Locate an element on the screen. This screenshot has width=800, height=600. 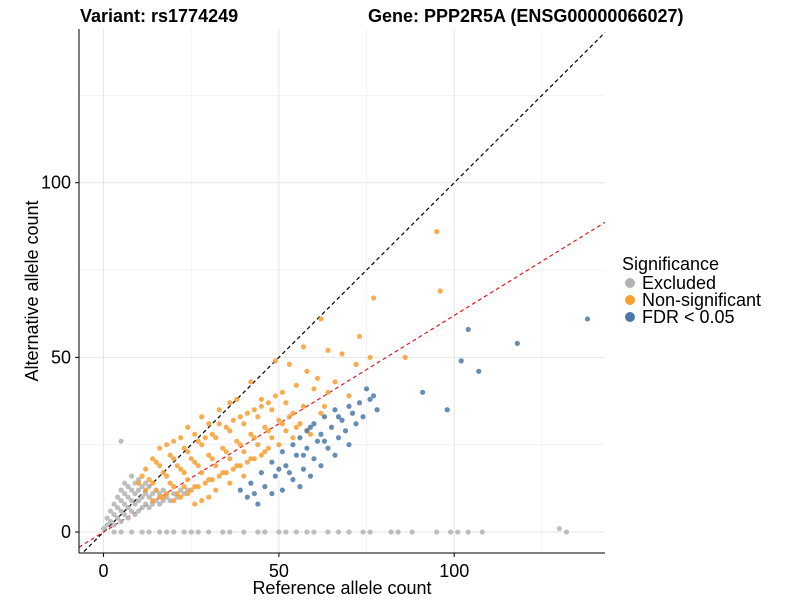
y-axis-title: Alternative allele count is located at coordinates (32, 290).